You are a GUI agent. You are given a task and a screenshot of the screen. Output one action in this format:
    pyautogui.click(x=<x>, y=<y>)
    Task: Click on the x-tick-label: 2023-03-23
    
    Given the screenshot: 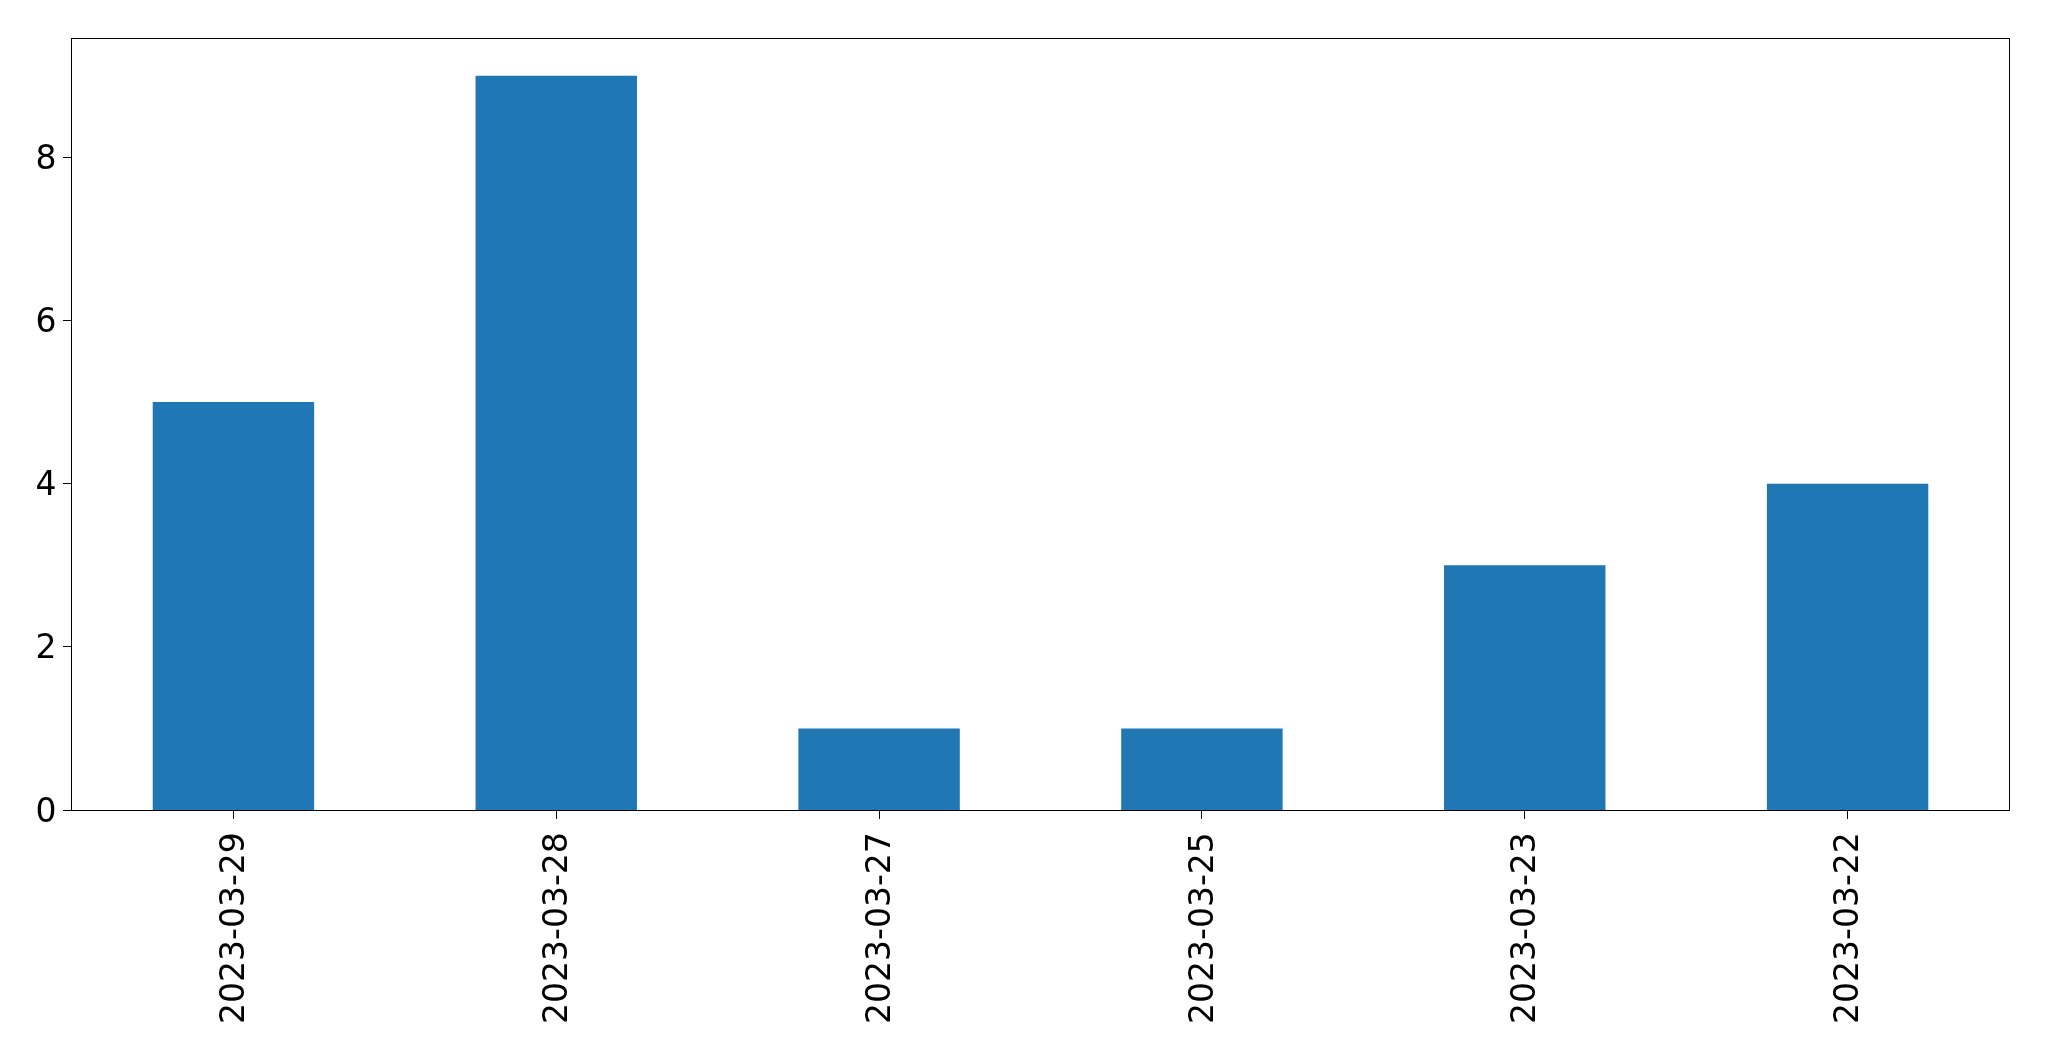 What is the action you would take?
    pyautogui.click(x=1524, y=928)
    